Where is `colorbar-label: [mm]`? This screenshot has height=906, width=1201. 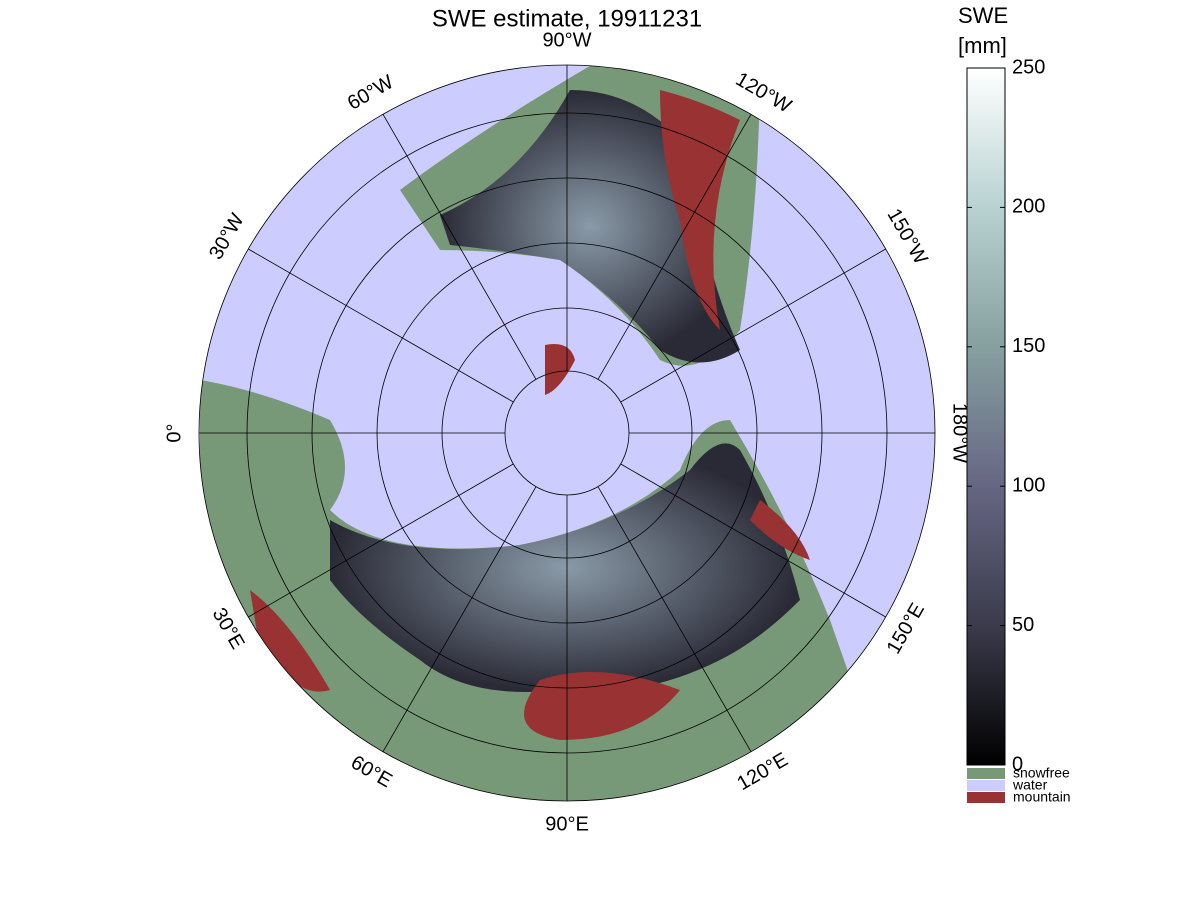 colorbar-label: [mm] is located at coordinates (982, 45).